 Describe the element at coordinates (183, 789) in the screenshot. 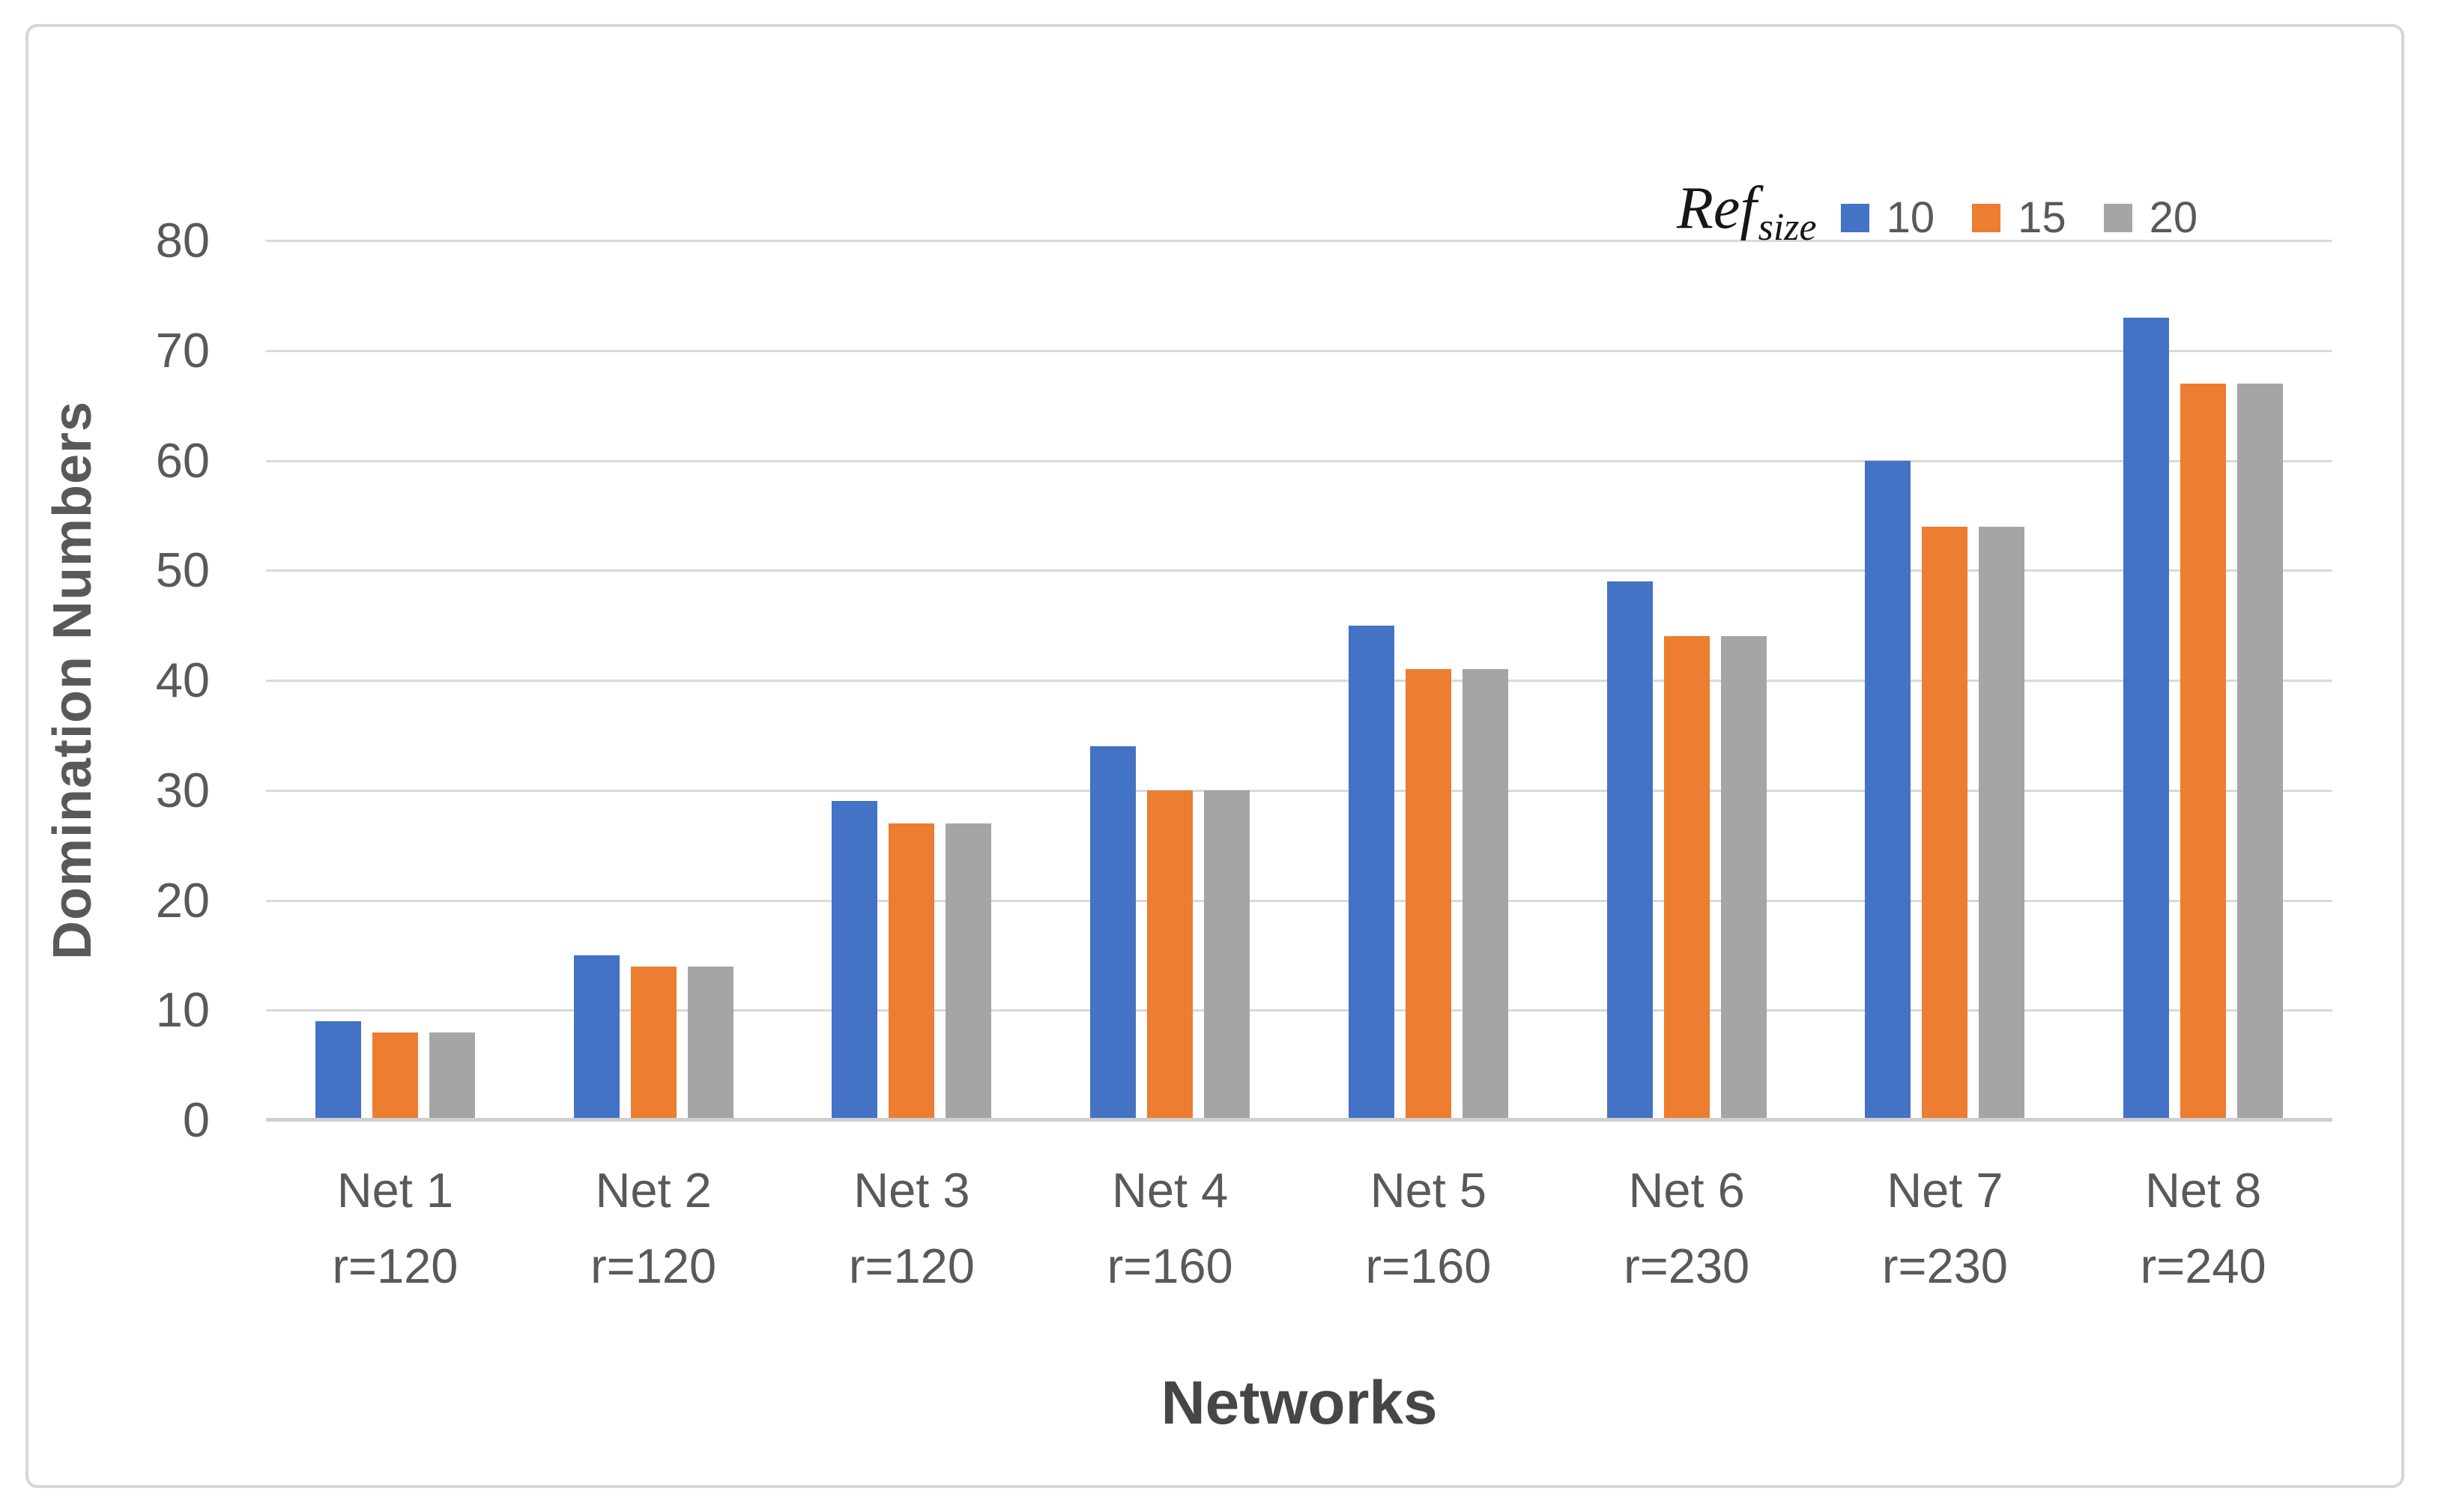

I see `y-tick-label-30: 30` at that location.